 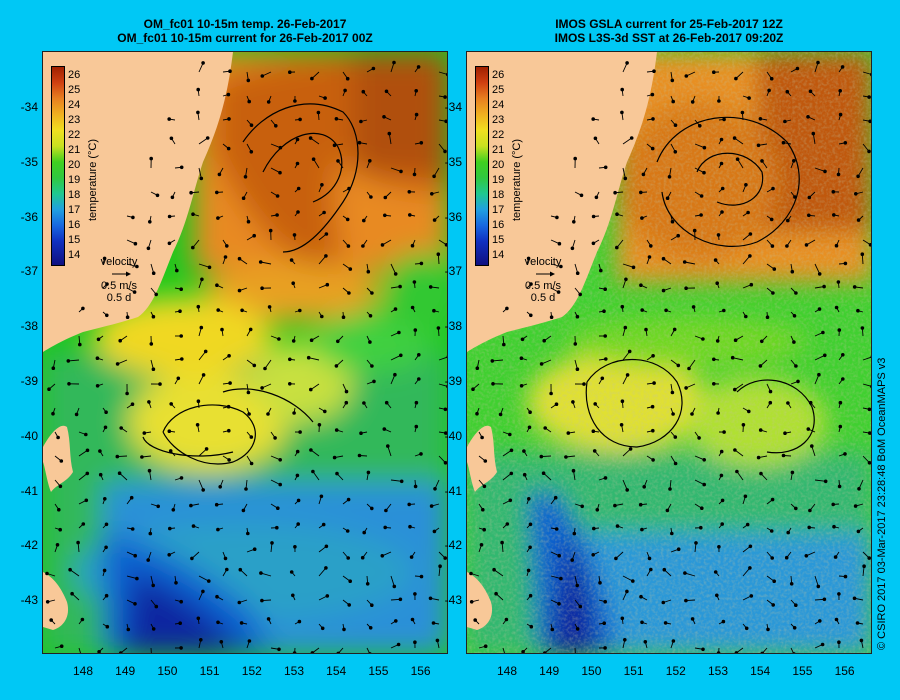 What do you see at coordinates (498, 225) in the screenshot?
I see `colorbar-tick: 16` at bounding box center [498, 225].